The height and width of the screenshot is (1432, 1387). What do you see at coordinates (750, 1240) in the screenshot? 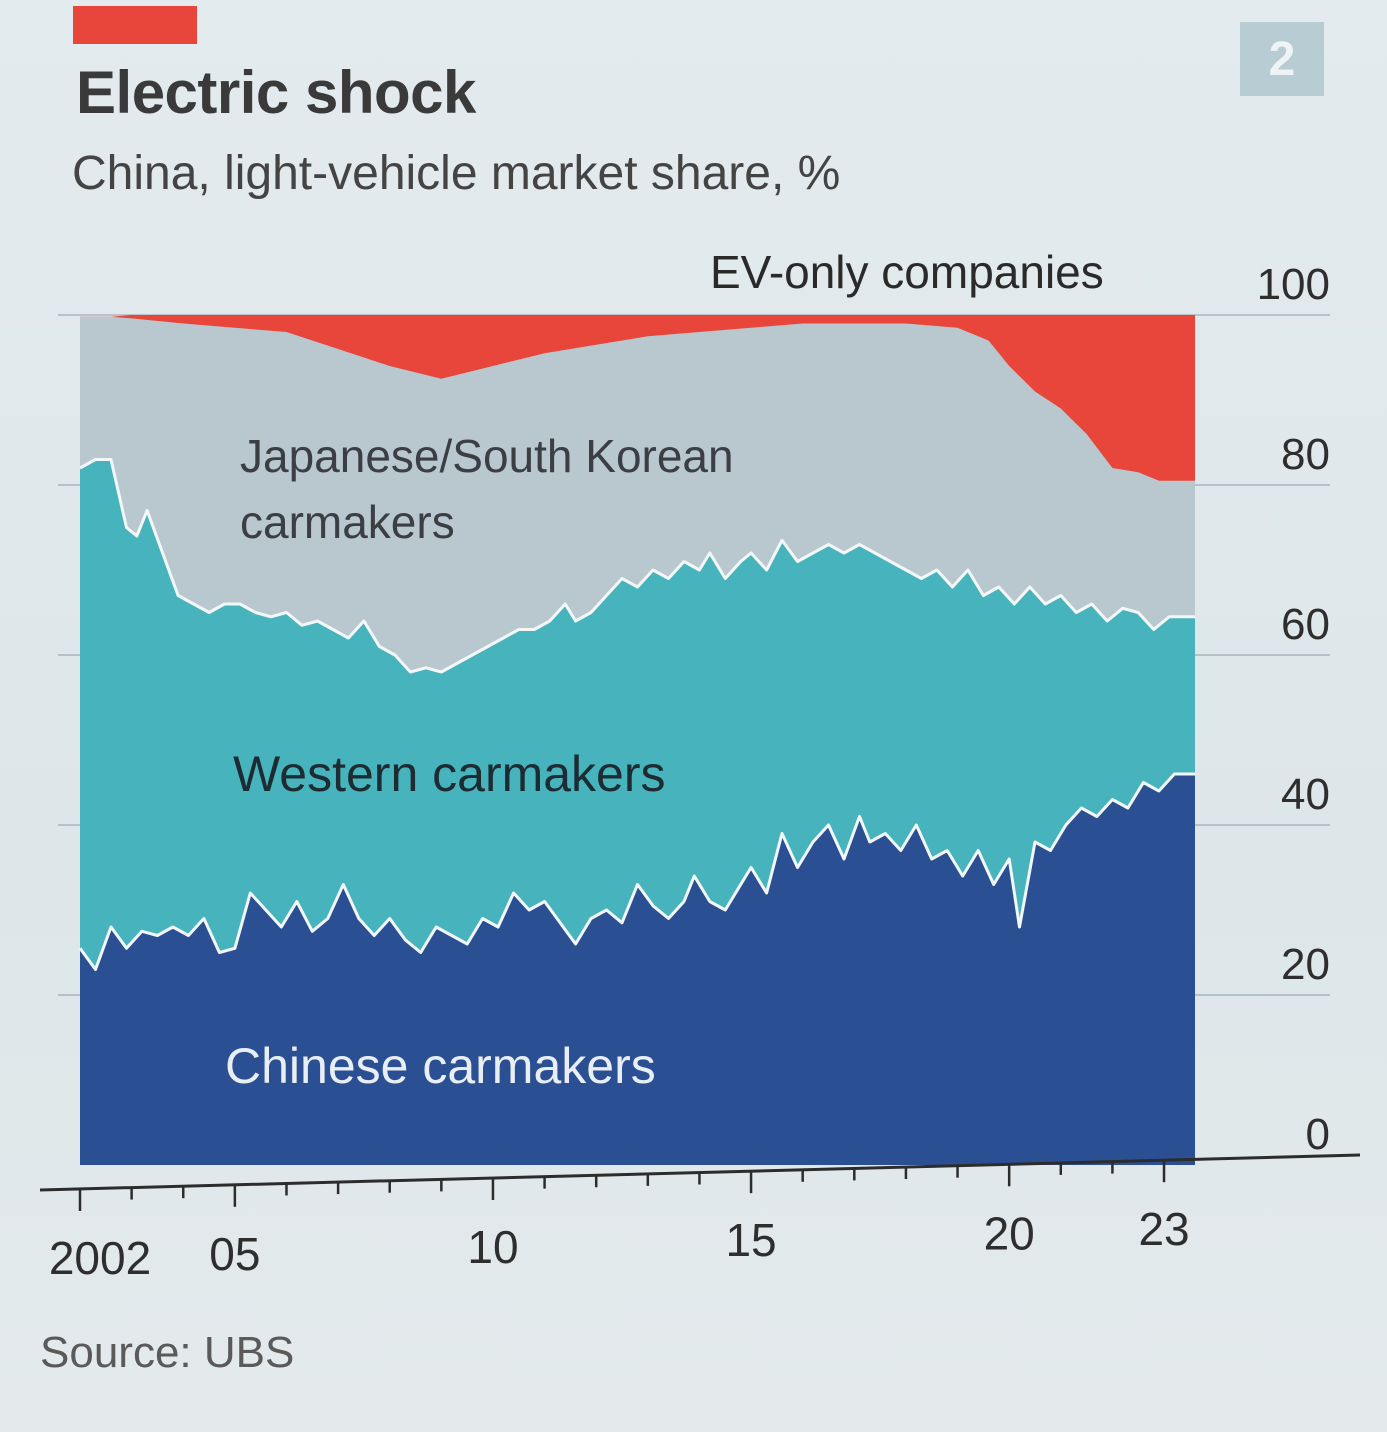
I see `x-tick-label-2015: 15` at bounding box center [750, 1240].